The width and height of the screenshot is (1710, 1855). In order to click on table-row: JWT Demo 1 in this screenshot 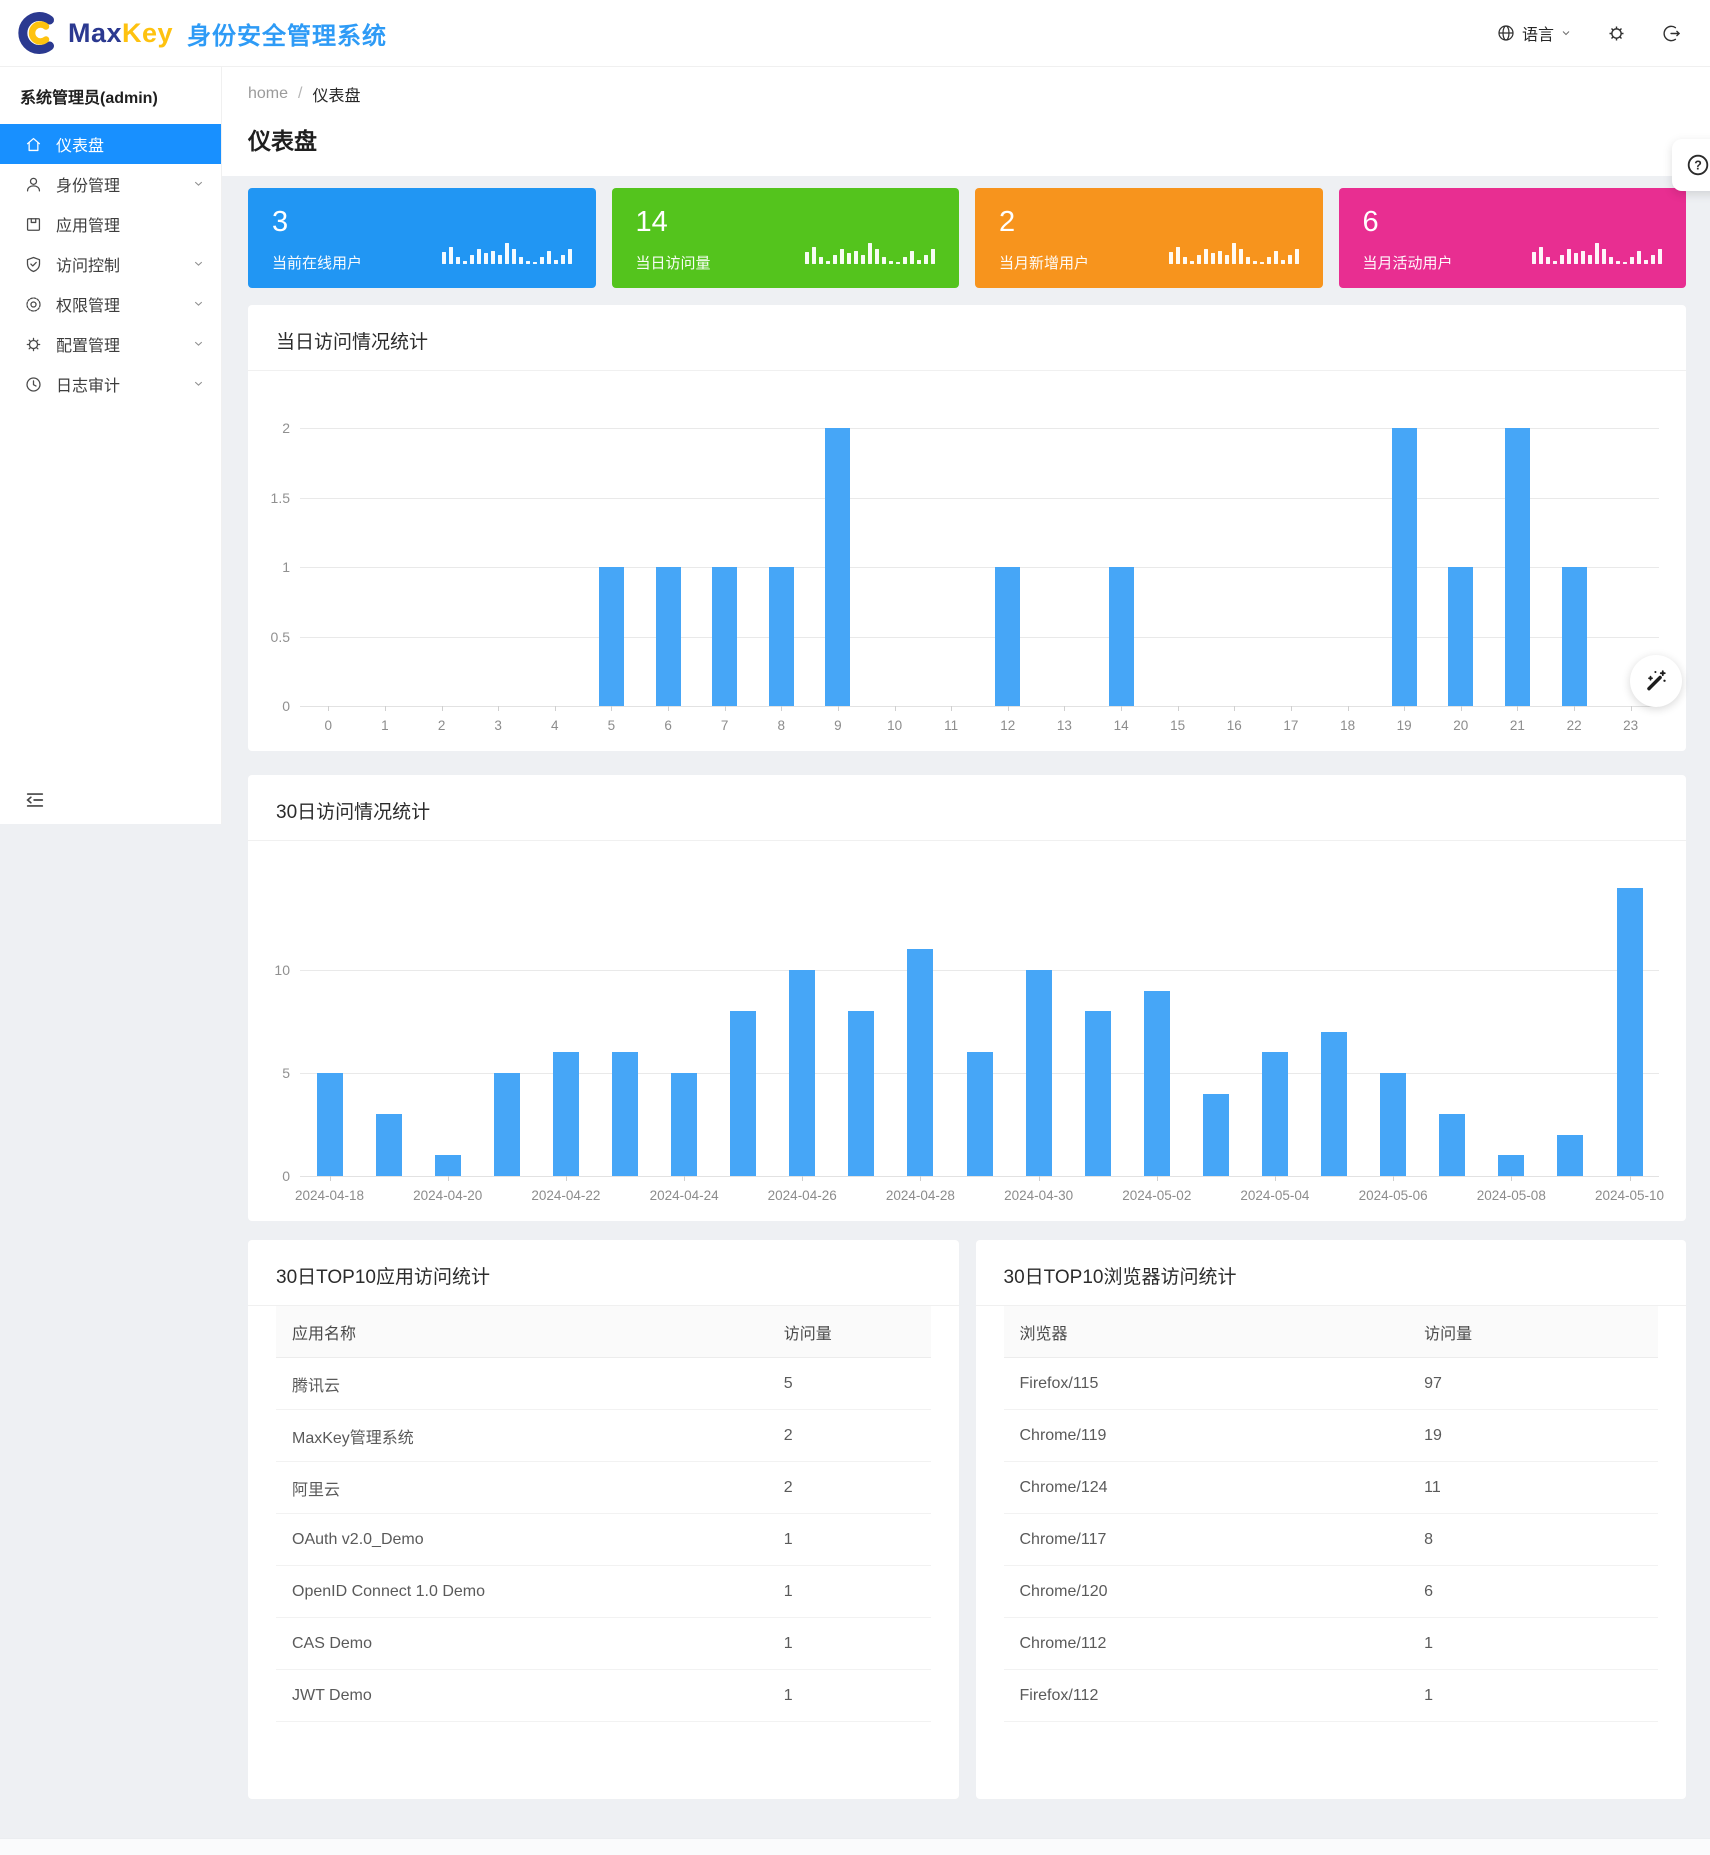, I will do `click(603, 1696)`.